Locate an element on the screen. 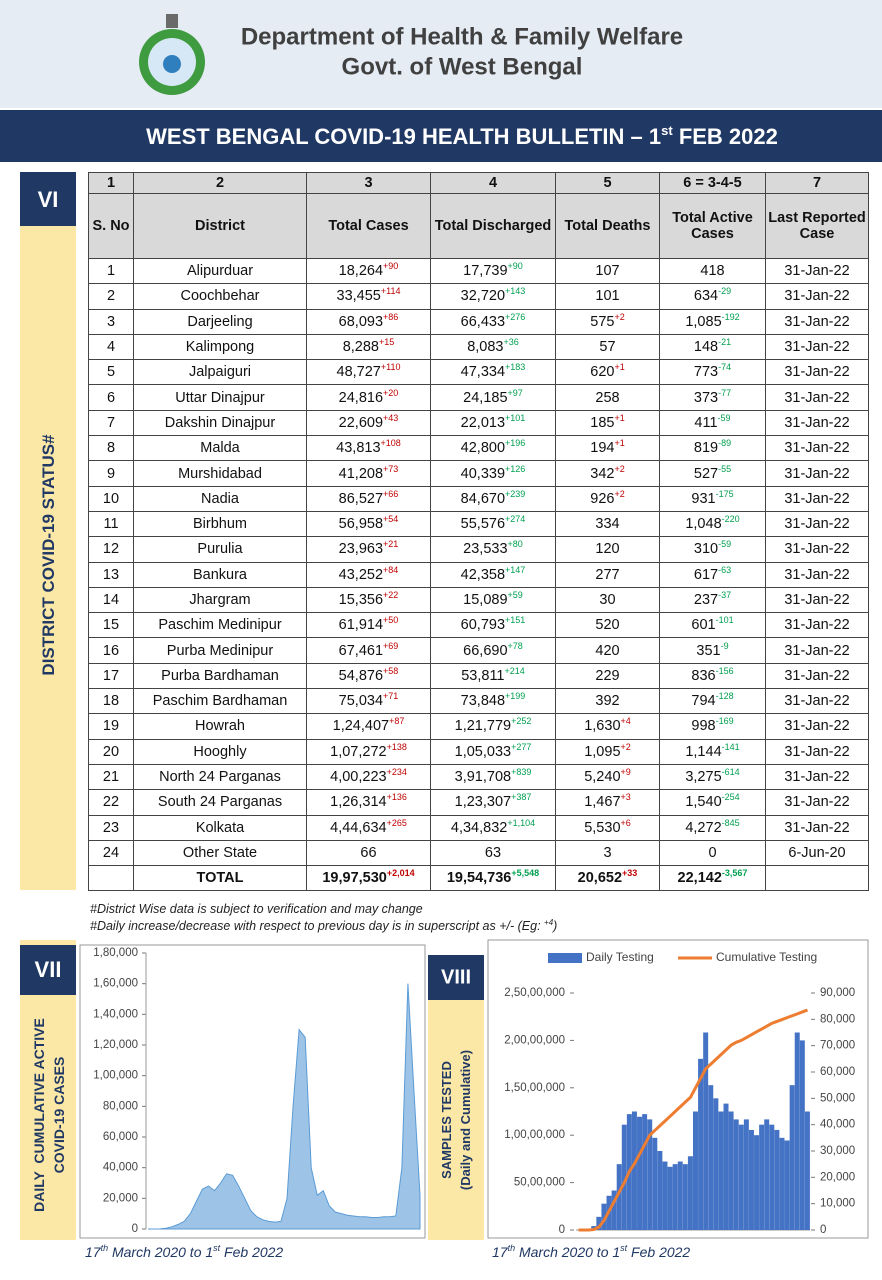  cell: 61,914+50 is located at coordinates (368, 625).